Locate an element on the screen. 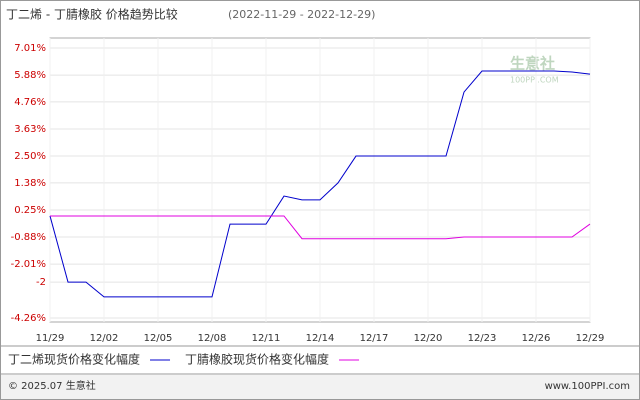 The image size is (640, 400). y-tick-label: 4.76% is located at coordinates (30, 102).